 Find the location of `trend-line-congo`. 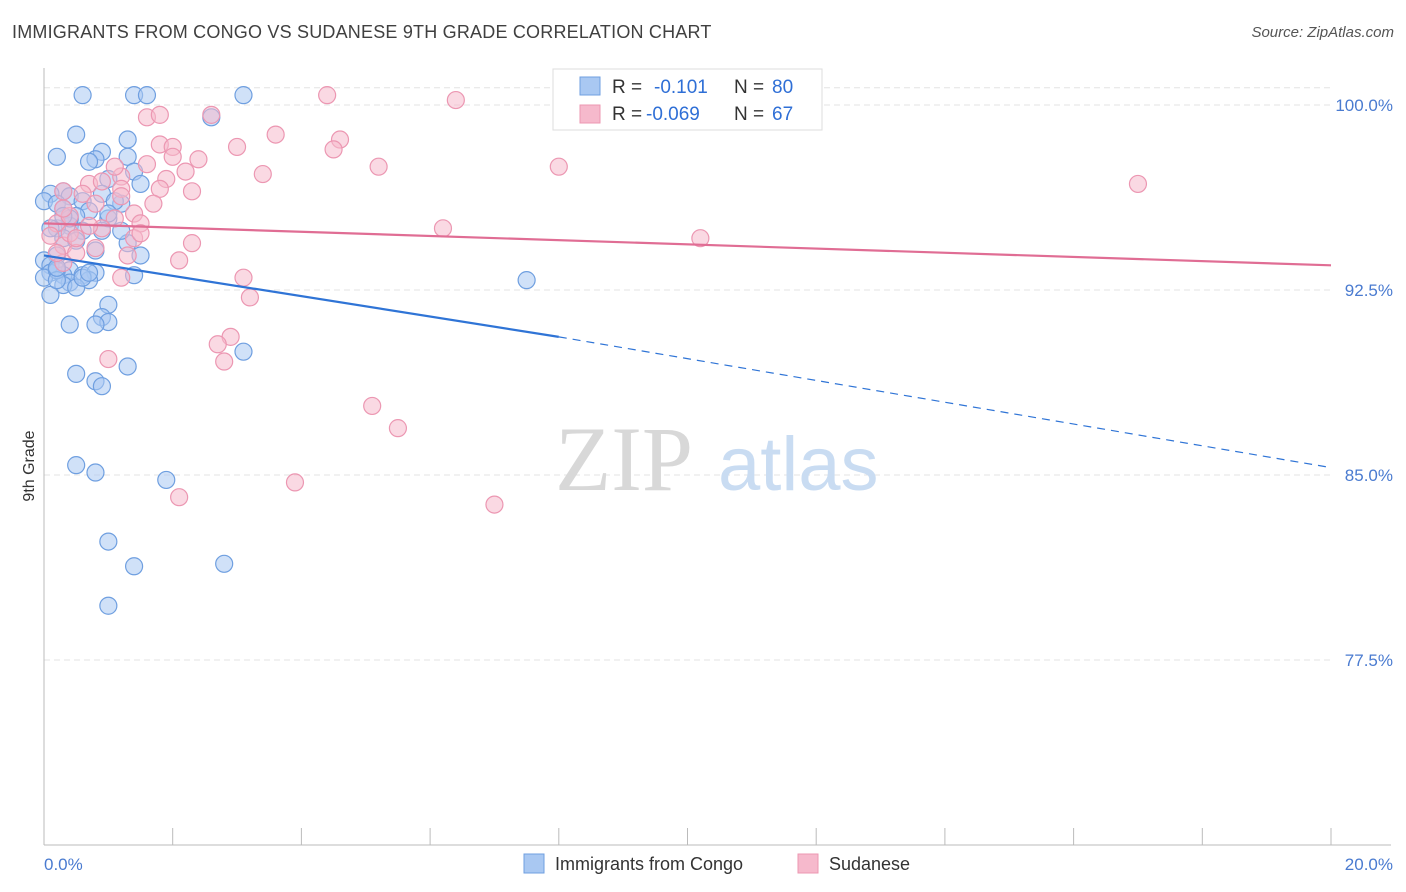

trend-line-congo is located at coordinates (301, 296).